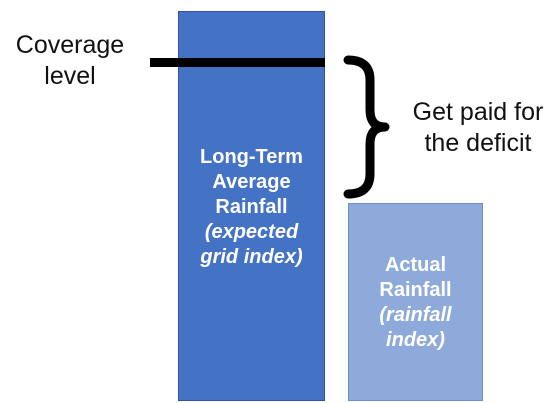 This screenshot has width=559, height=403. What do you see at coordinates (251, 157) in the screenshot?
I see `long-term-bar-line1: Long-Term` at bounding box center [251, 157].